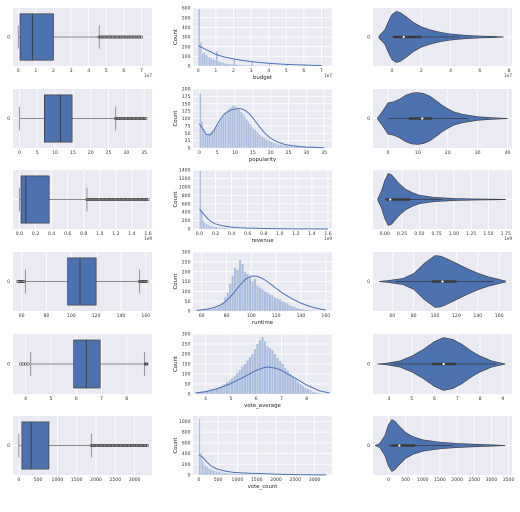  I want to click on axis-offset-label: 1e9, so click(148, 238).